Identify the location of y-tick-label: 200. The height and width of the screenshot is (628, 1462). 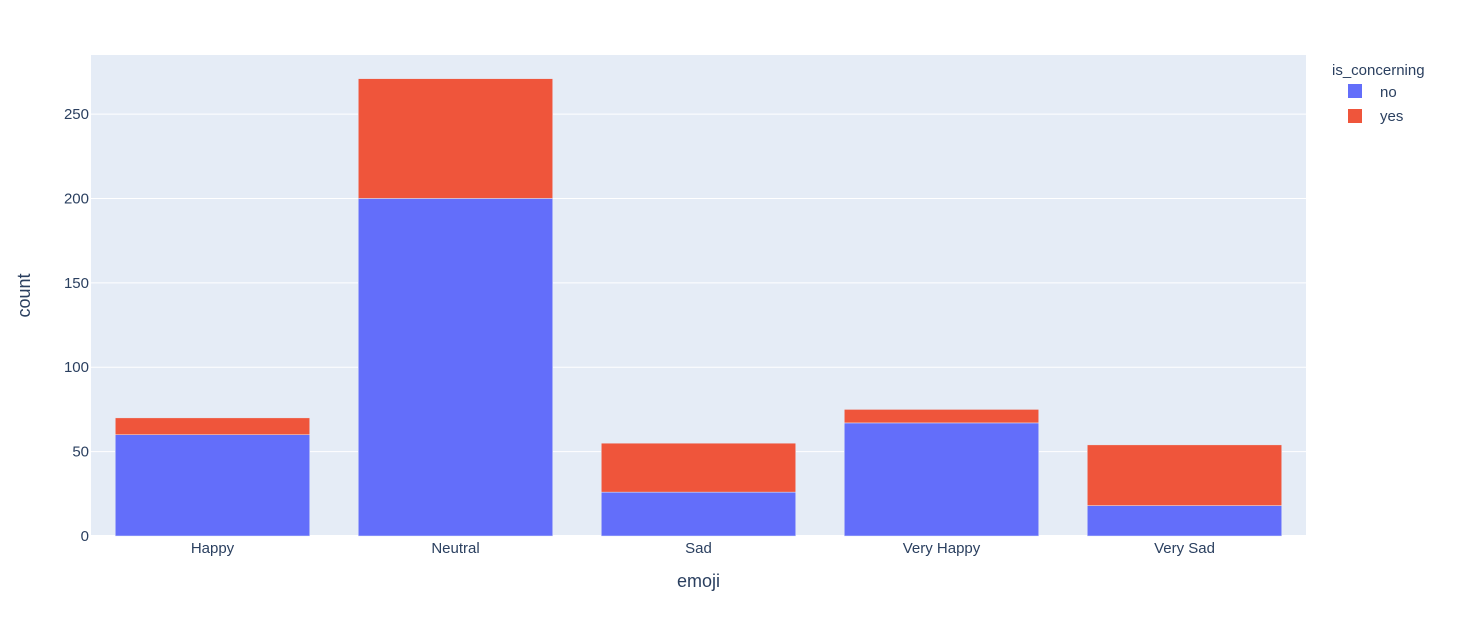
(76, 198).